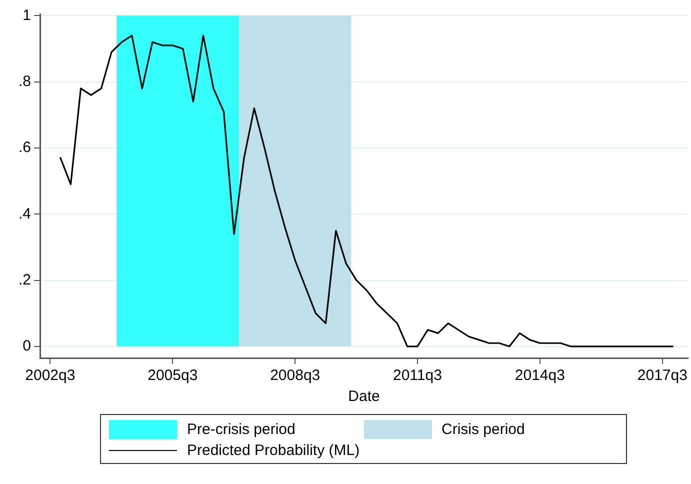  Describe the element at coordinates (24, 81) in the screenshot. I see `y-tick-label: .8` at that location.